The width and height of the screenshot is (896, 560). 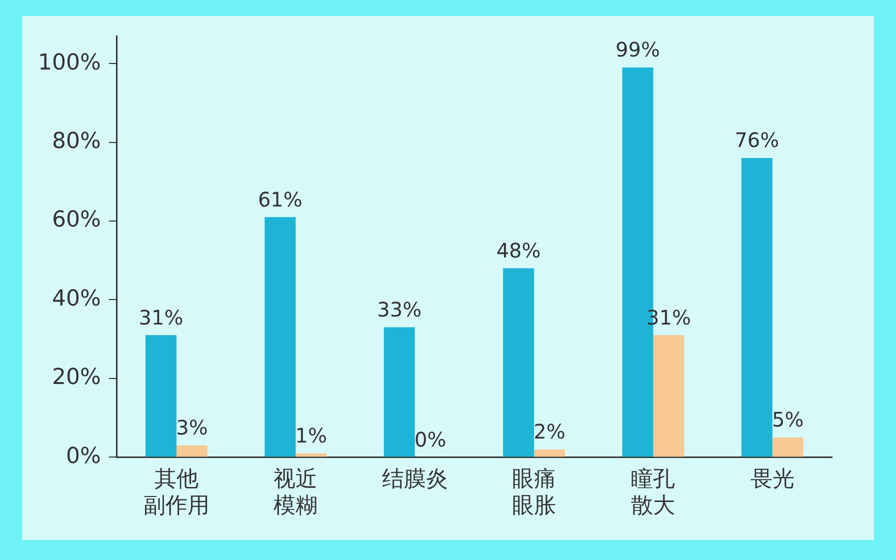 What do you see at coordinates (76, 299) in the screenshot?
I see `y-tick-label: 40%` at bounding box center [76, 299].